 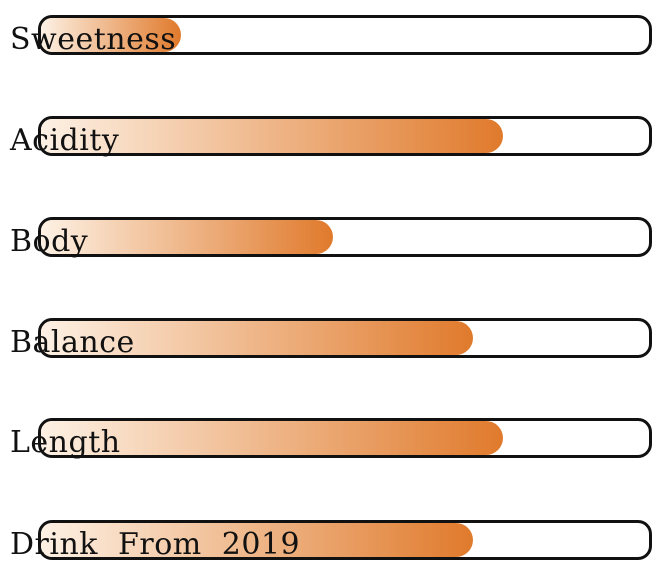 What do you see at coordinates (155, 544) in the screenshot?
I see `bar-label: Drink From 2019` at bounding box center [155, 544].